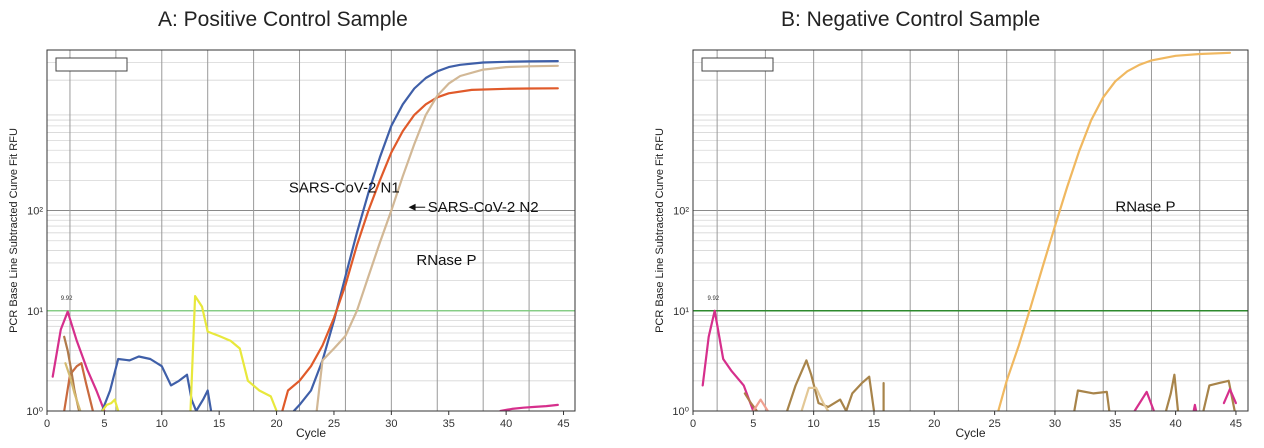 The width and height of the screenshot is (1264, 448). What do you see at coordinates (437, 237) in the screenshot?
I see `panel-a-series-rnase-p` at bounding box center [437, 237].